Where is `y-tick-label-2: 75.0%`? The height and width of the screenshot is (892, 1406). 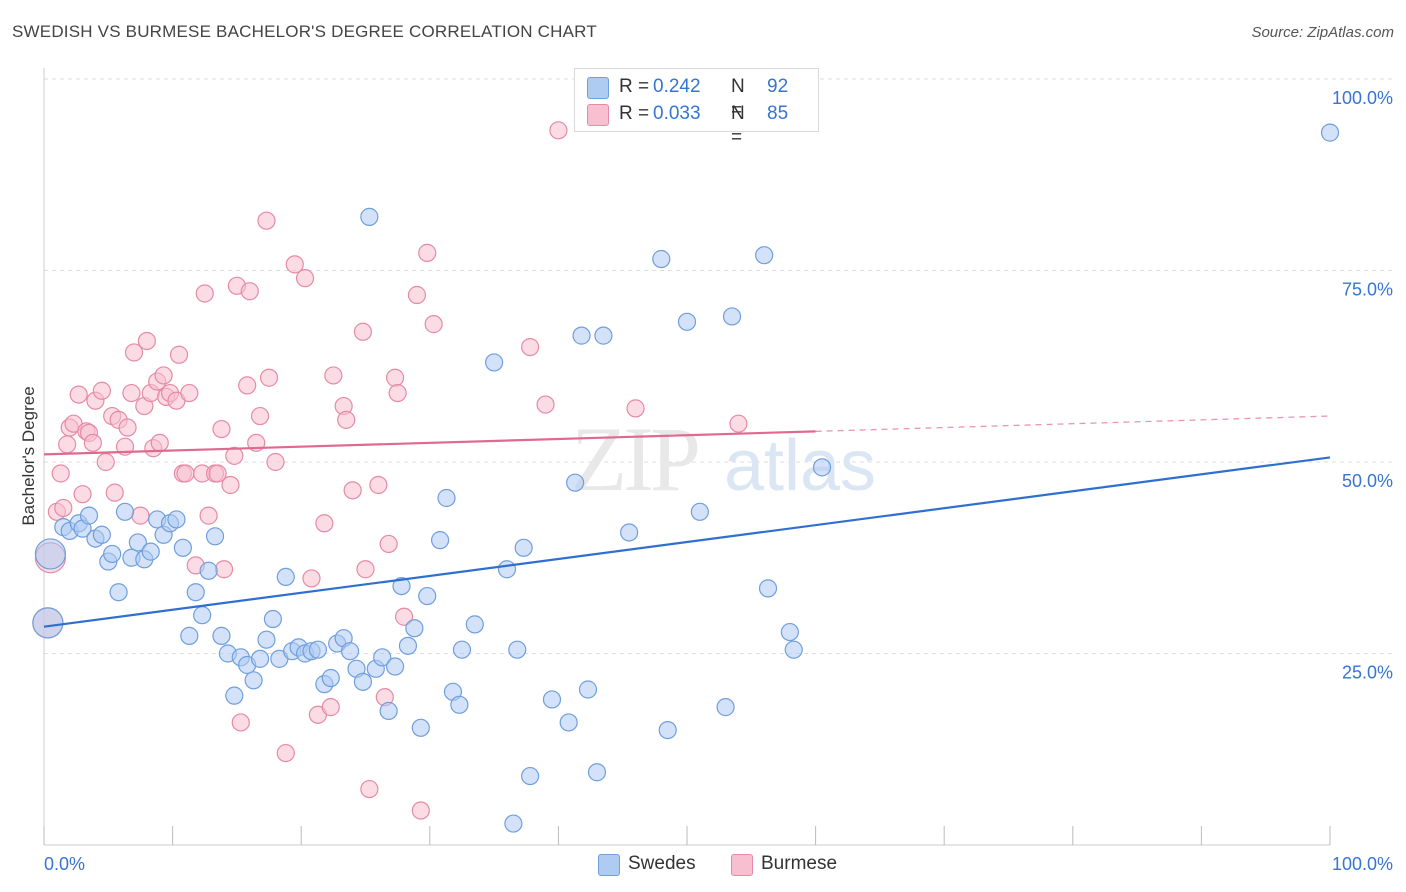
y-tick-label-2: 75.0% is located at coordinates (1367, 290).